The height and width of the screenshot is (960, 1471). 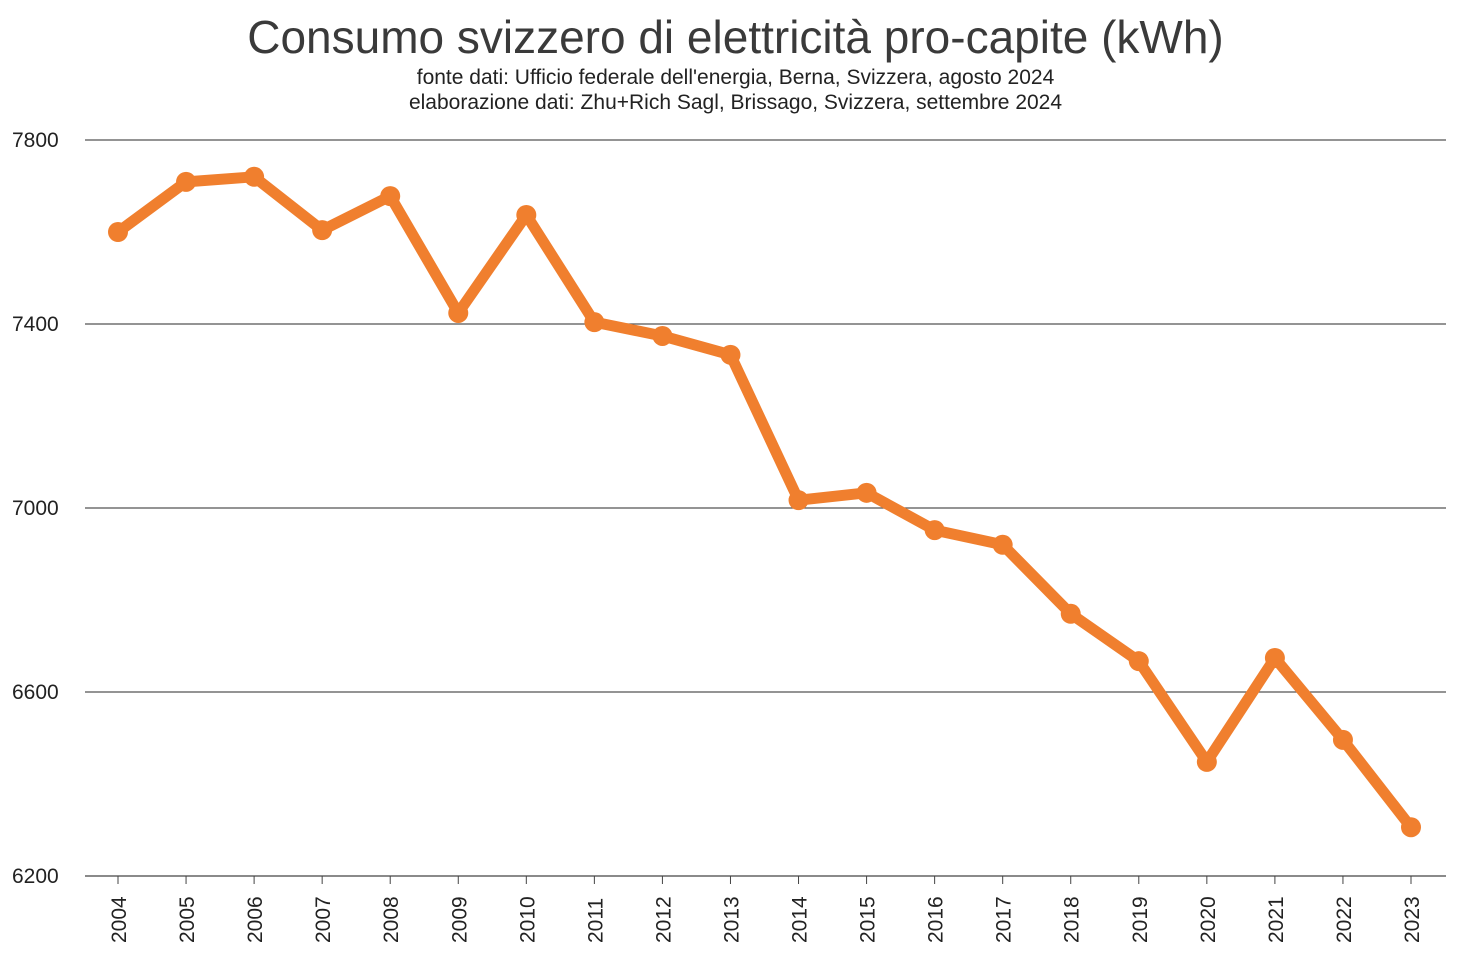 I want to click on x-tick-label: 2011, so click(x=595, y=920).